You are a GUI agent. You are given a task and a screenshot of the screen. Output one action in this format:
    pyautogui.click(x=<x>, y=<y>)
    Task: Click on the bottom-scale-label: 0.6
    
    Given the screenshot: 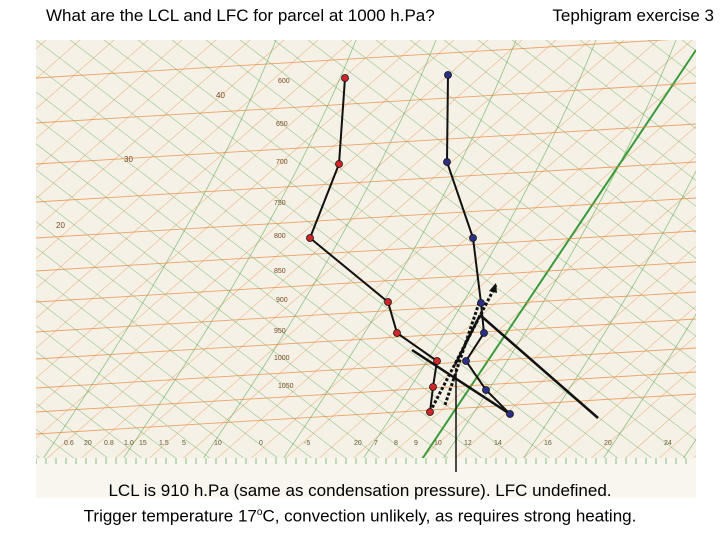 What is the action you would take?
    pyautogui.click(x=69, y=443)
    